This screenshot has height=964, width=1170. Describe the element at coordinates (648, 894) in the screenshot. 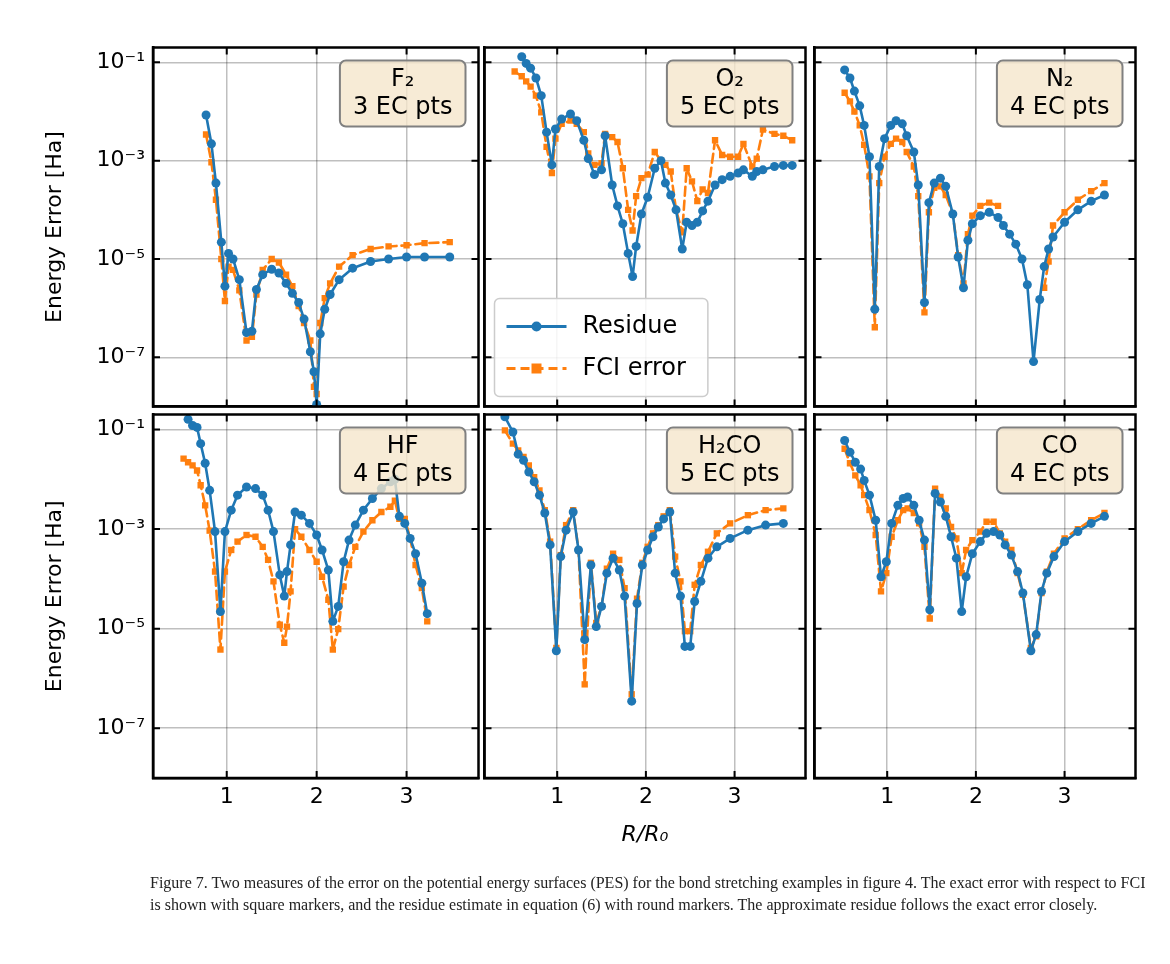

I see `caption: Figure 7. Two measures of the error on the potential energy surfaces (PES) for the bond stretching examples in figure 4. The exact error with respect to FCI is shown with square markers, and the residue estimate in equation (6) with round markers. The approximate residue follows the exact error closely.` at that location.